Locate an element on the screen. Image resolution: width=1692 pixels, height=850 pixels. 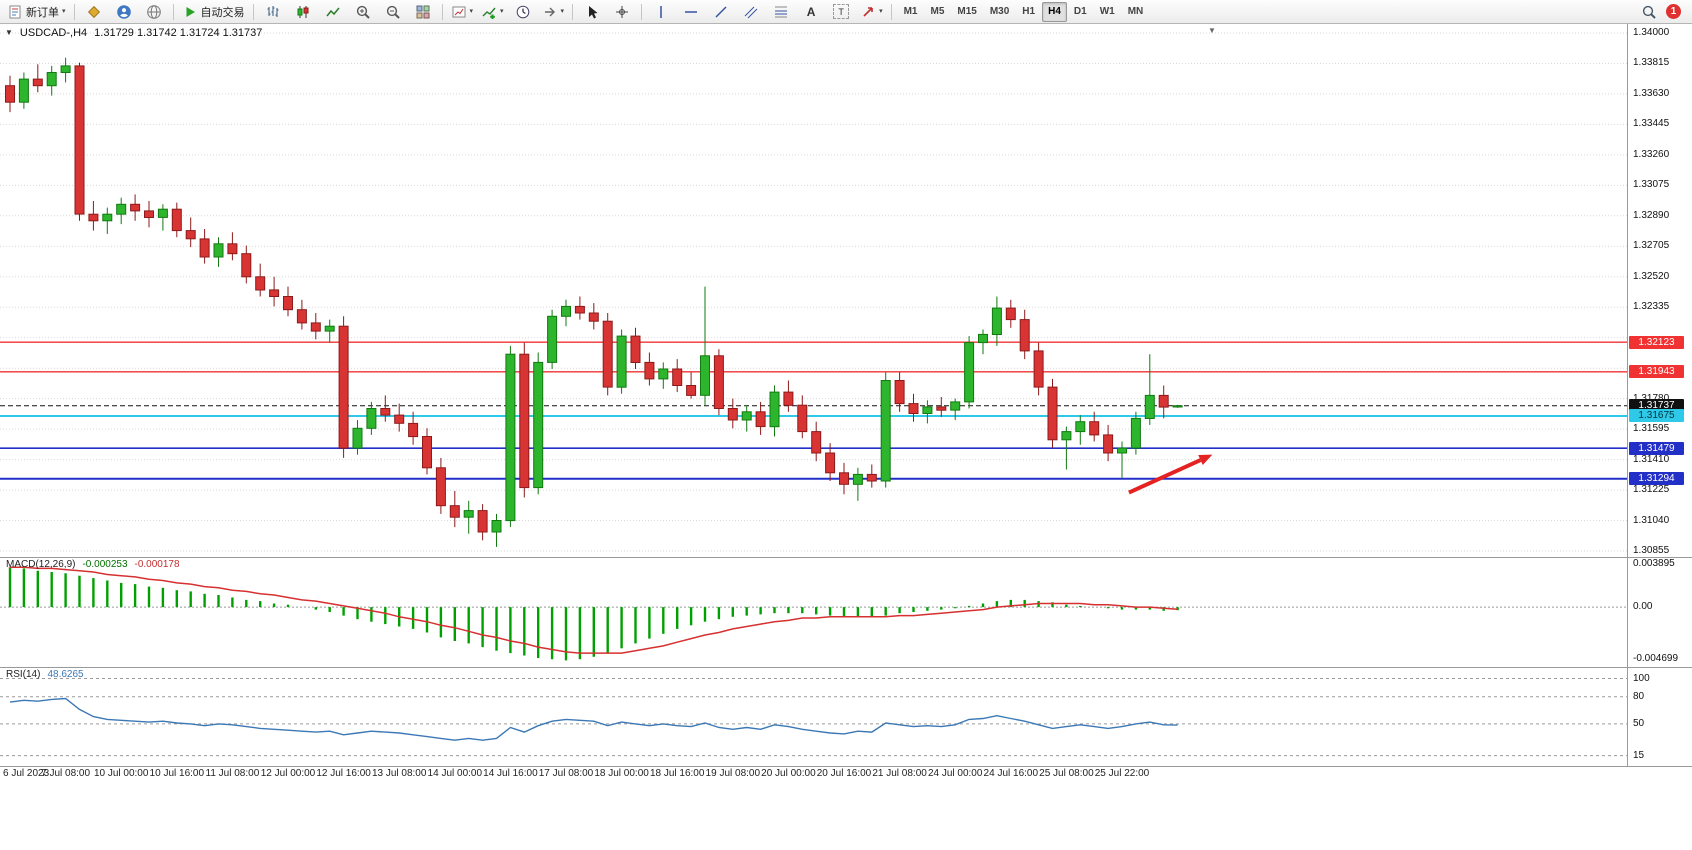
cursor-button is located at coordinates (592, 12).